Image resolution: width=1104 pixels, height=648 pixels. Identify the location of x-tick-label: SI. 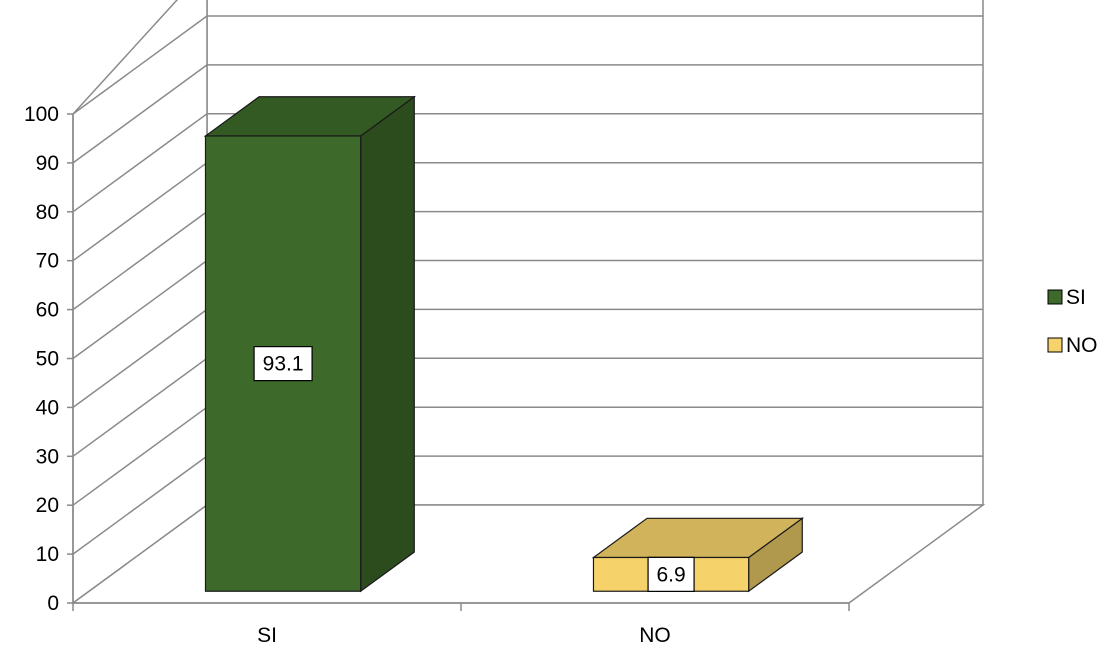
(267, 635).